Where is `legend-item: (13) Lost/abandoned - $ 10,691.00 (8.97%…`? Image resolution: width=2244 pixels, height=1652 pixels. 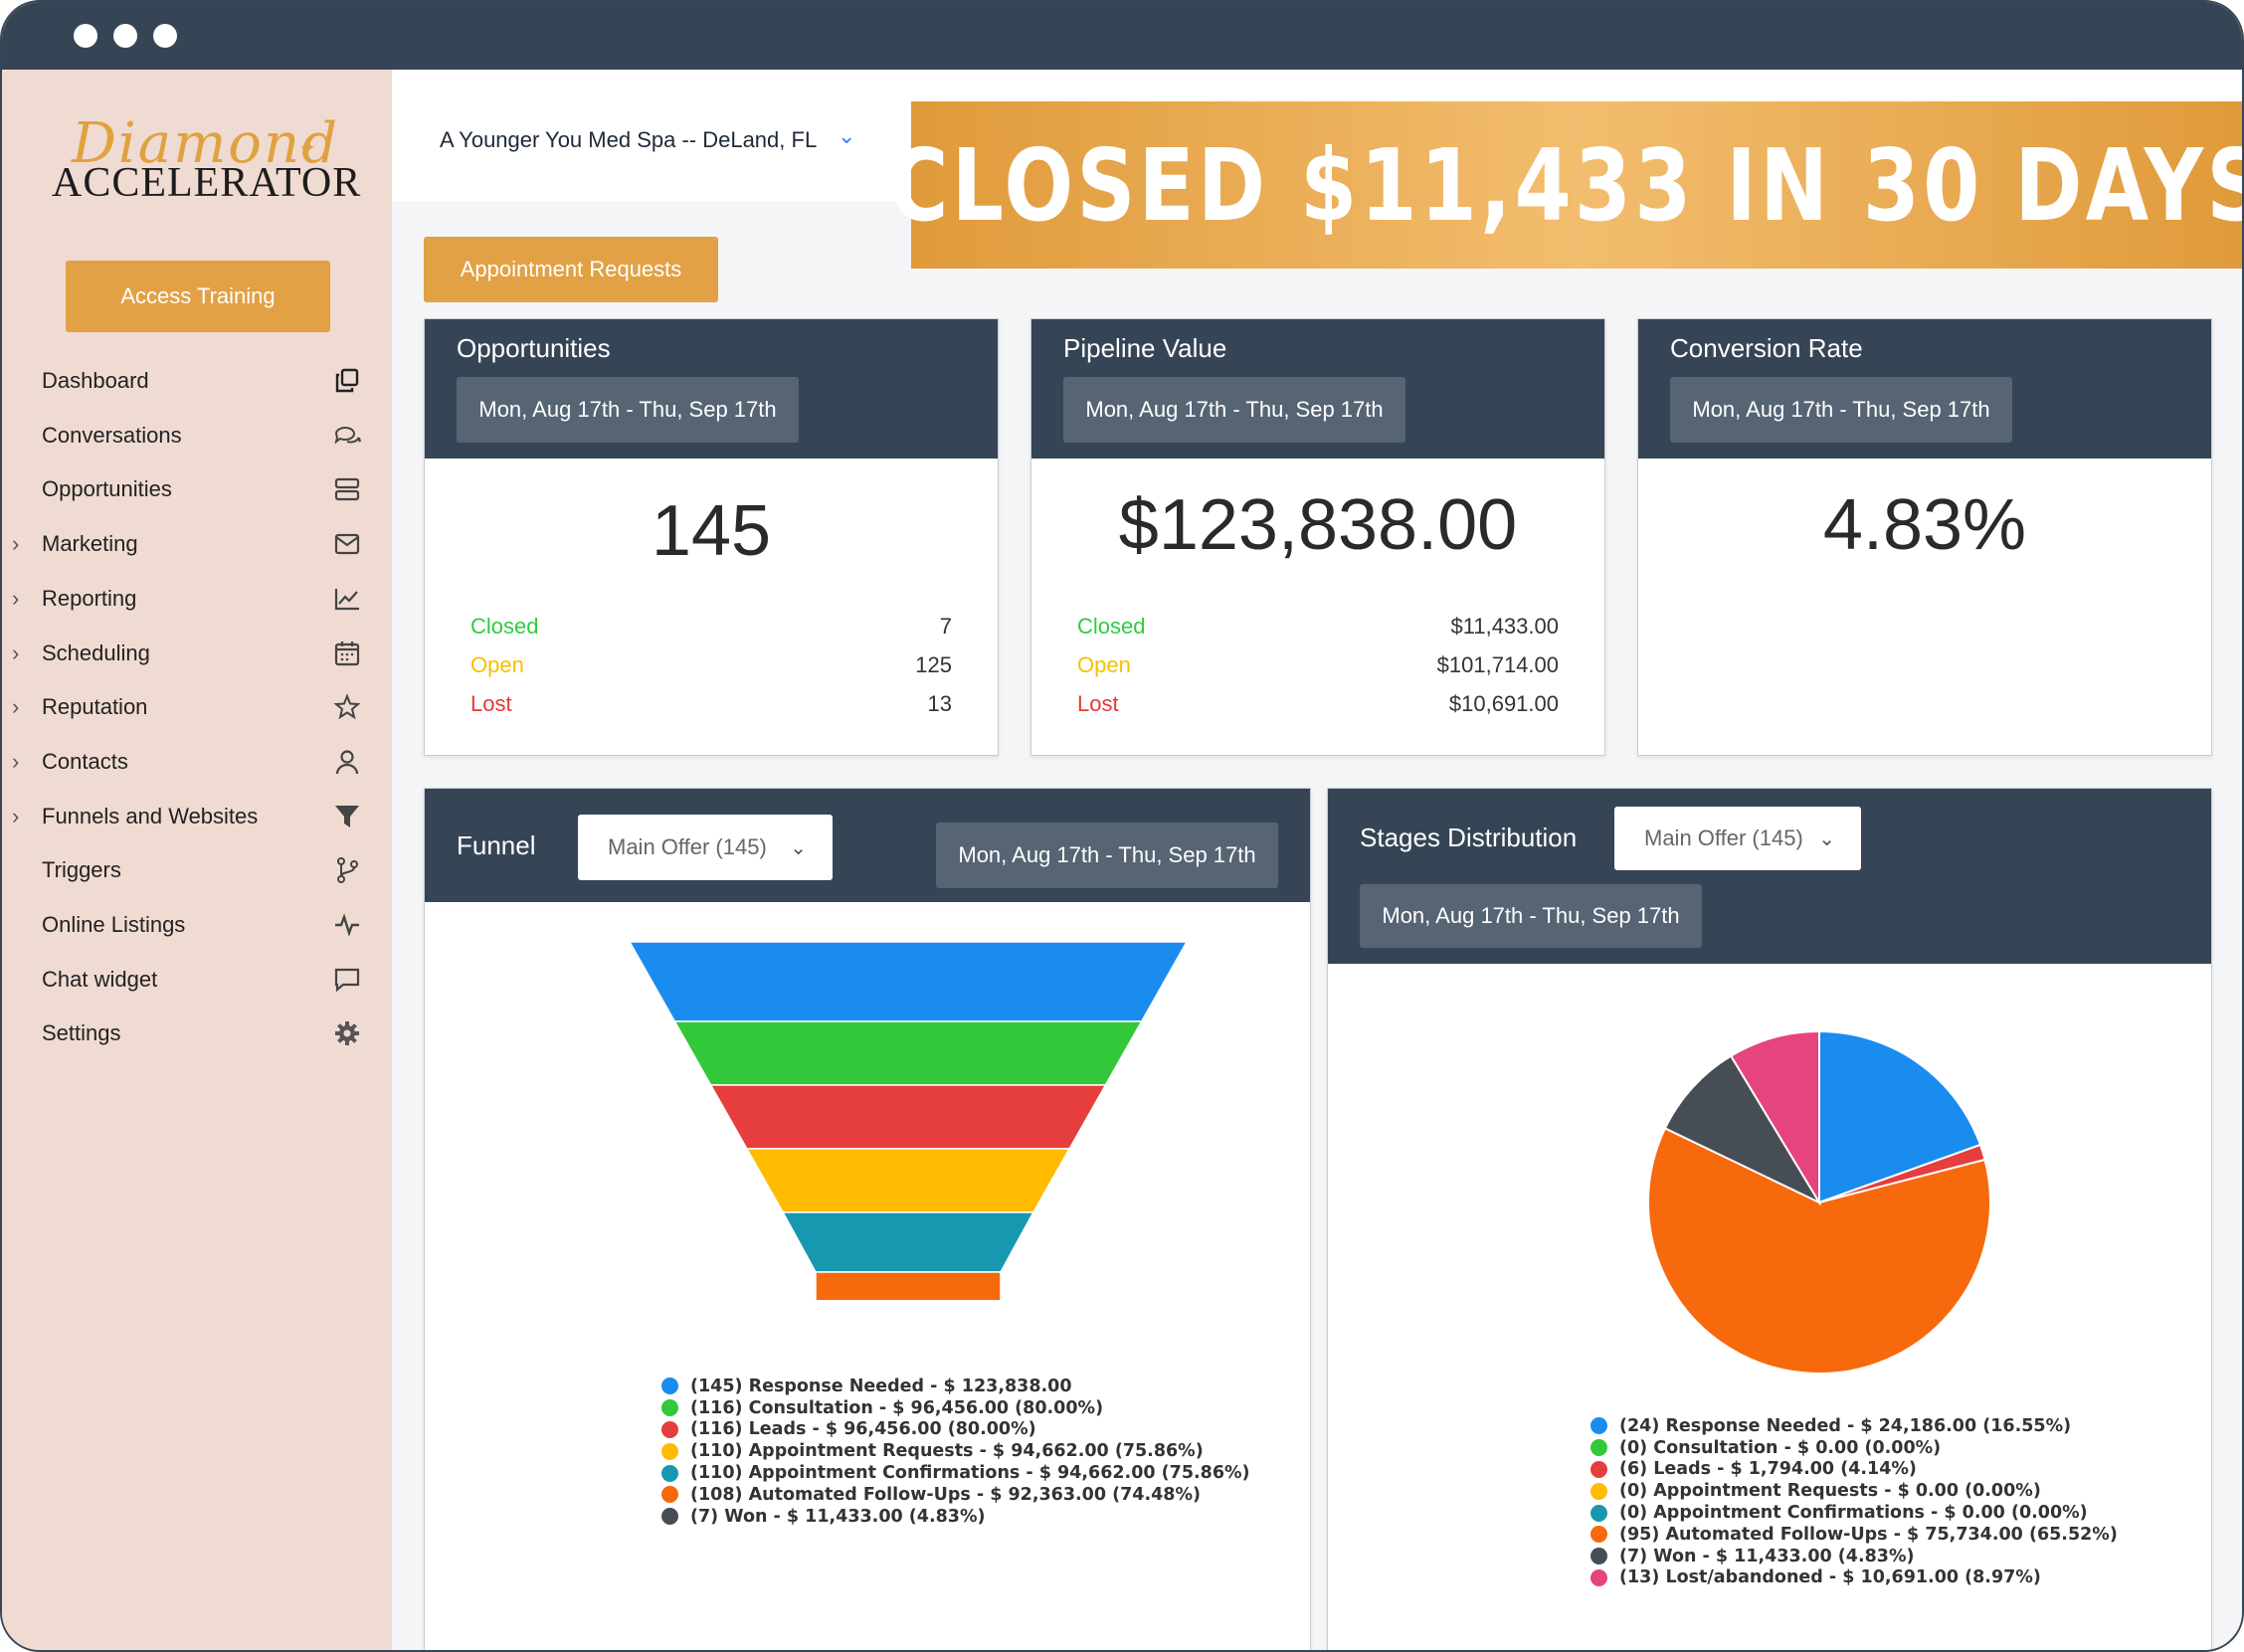 legend-item: (13) Lost/abandoned - $ 10,691.00 (8.97%… is located at coordinates (1854, 1578).